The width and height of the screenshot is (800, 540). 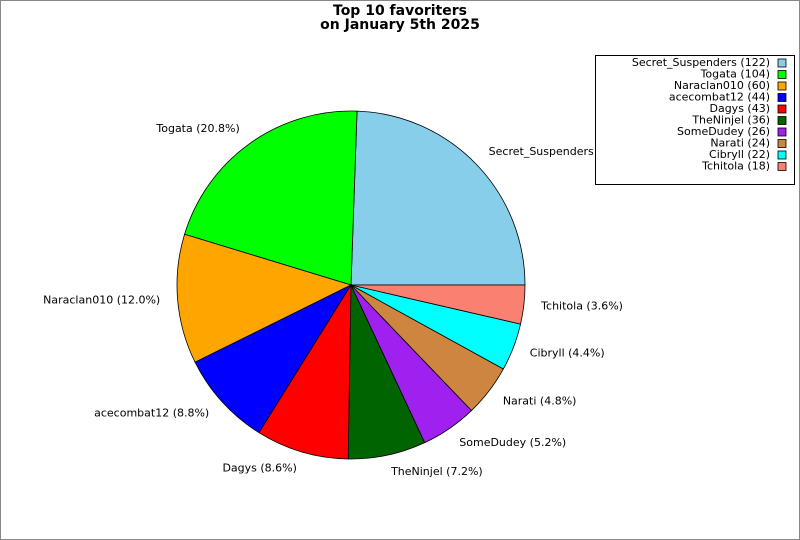 What do you see at coordinates (735, 74) in the screenshot?
I see `legend-label: Togata (104)` at bounding box center [735, 74].